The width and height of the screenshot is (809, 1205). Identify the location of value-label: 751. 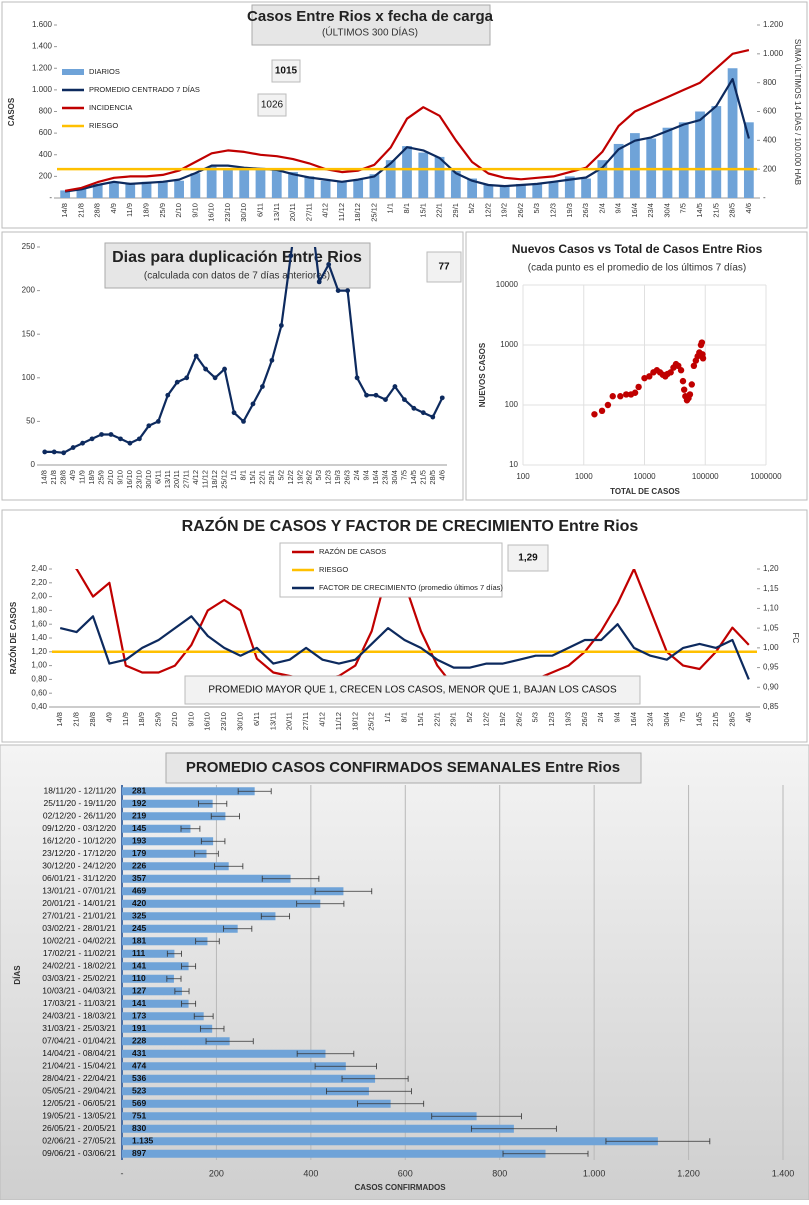
(139, 1116).